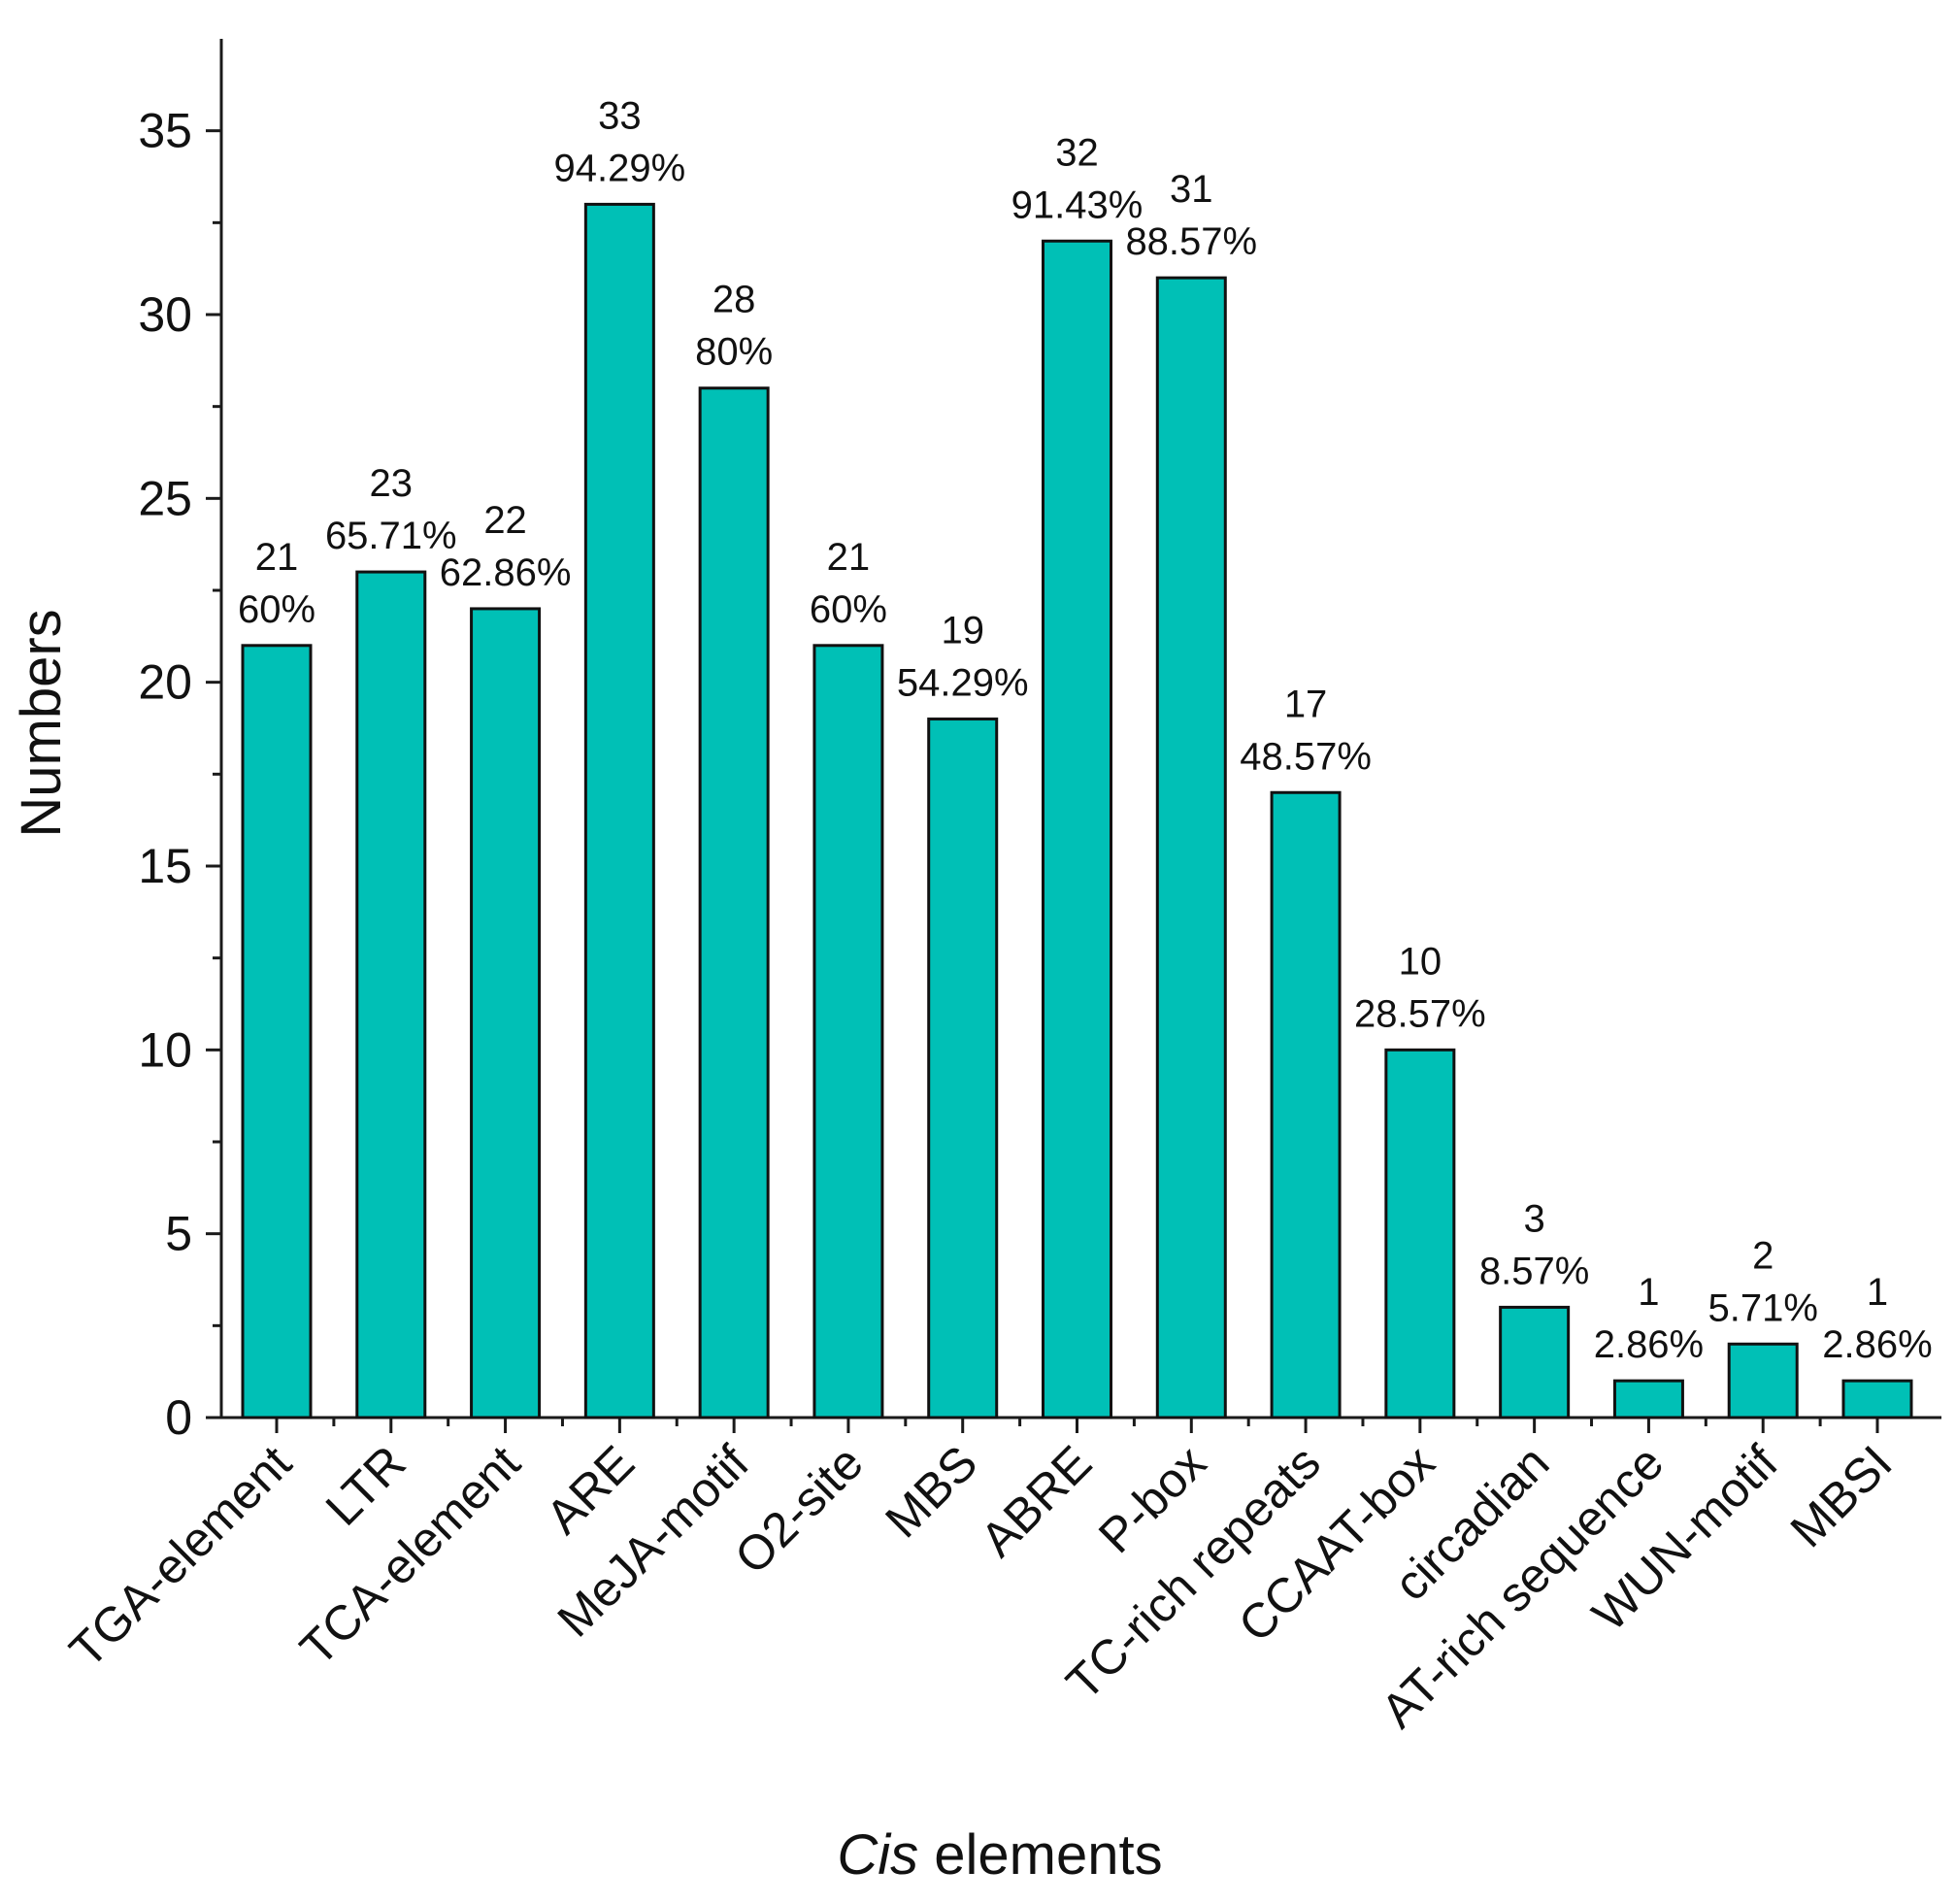 This screenshot has width=1956, height=1904. I want to click on value-label: 19, so click(962, 631).